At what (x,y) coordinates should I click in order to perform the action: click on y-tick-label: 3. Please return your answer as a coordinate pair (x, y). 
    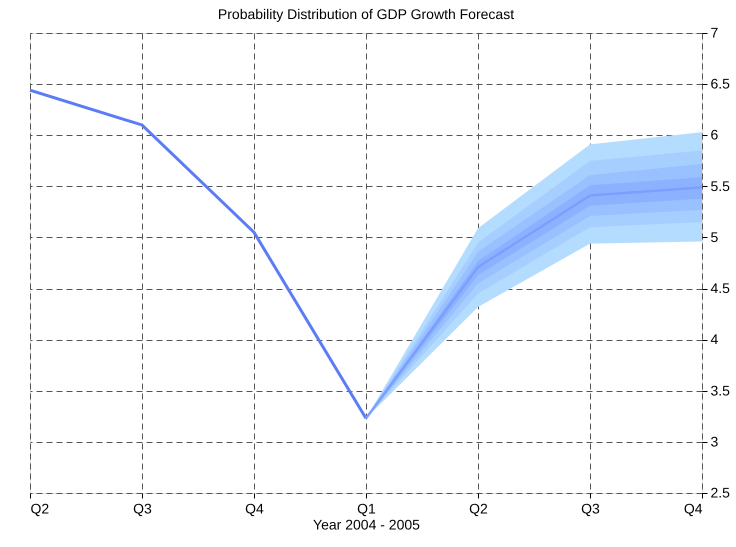
    Looking at the image, I should click on (714, 441).